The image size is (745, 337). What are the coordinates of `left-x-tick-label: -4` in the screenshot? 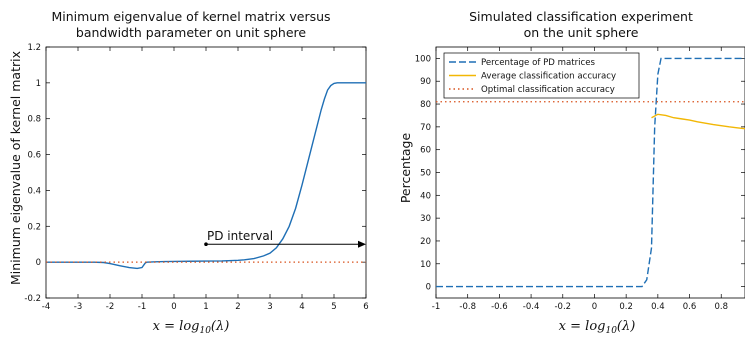 It's located at (46, 307).